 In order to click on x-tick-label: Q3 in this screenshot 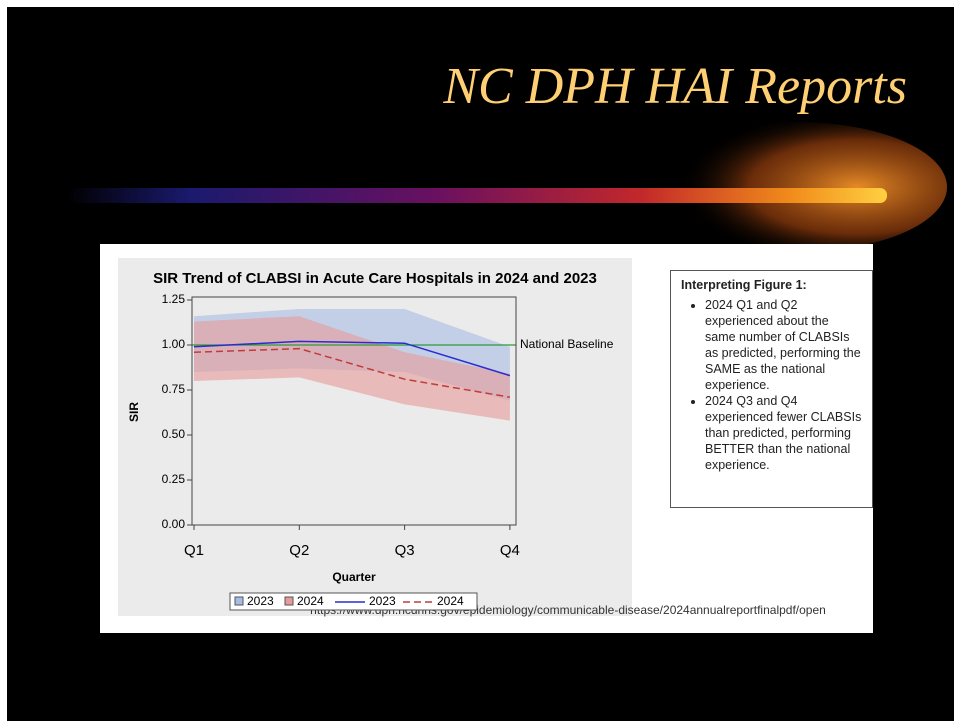, I will do `click(405, 550)`.